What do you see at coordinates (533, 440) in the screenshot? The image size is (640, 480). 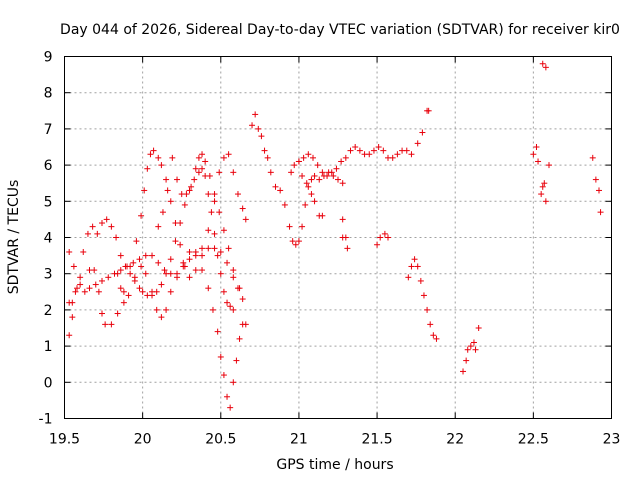 I see `x-tick-label: 22.5` at bounding box center [533, 440].